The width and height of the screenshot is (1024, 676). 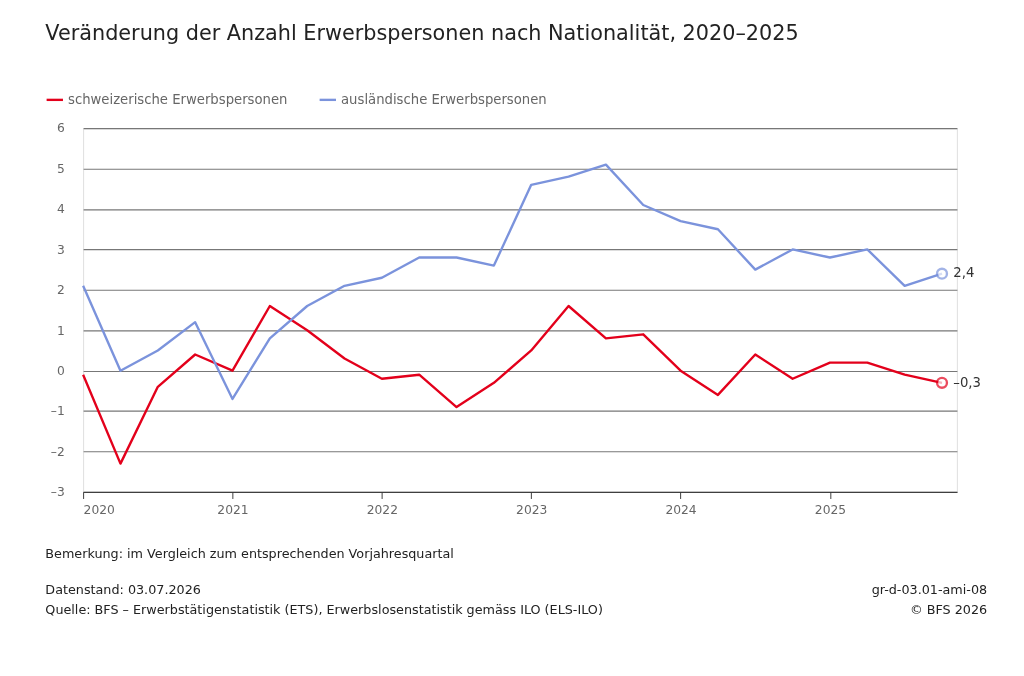 What do you see at coordinates (681, 510) in the screenshot?
I see `x-tick-label: 2024` at bounding box center [681, 510].